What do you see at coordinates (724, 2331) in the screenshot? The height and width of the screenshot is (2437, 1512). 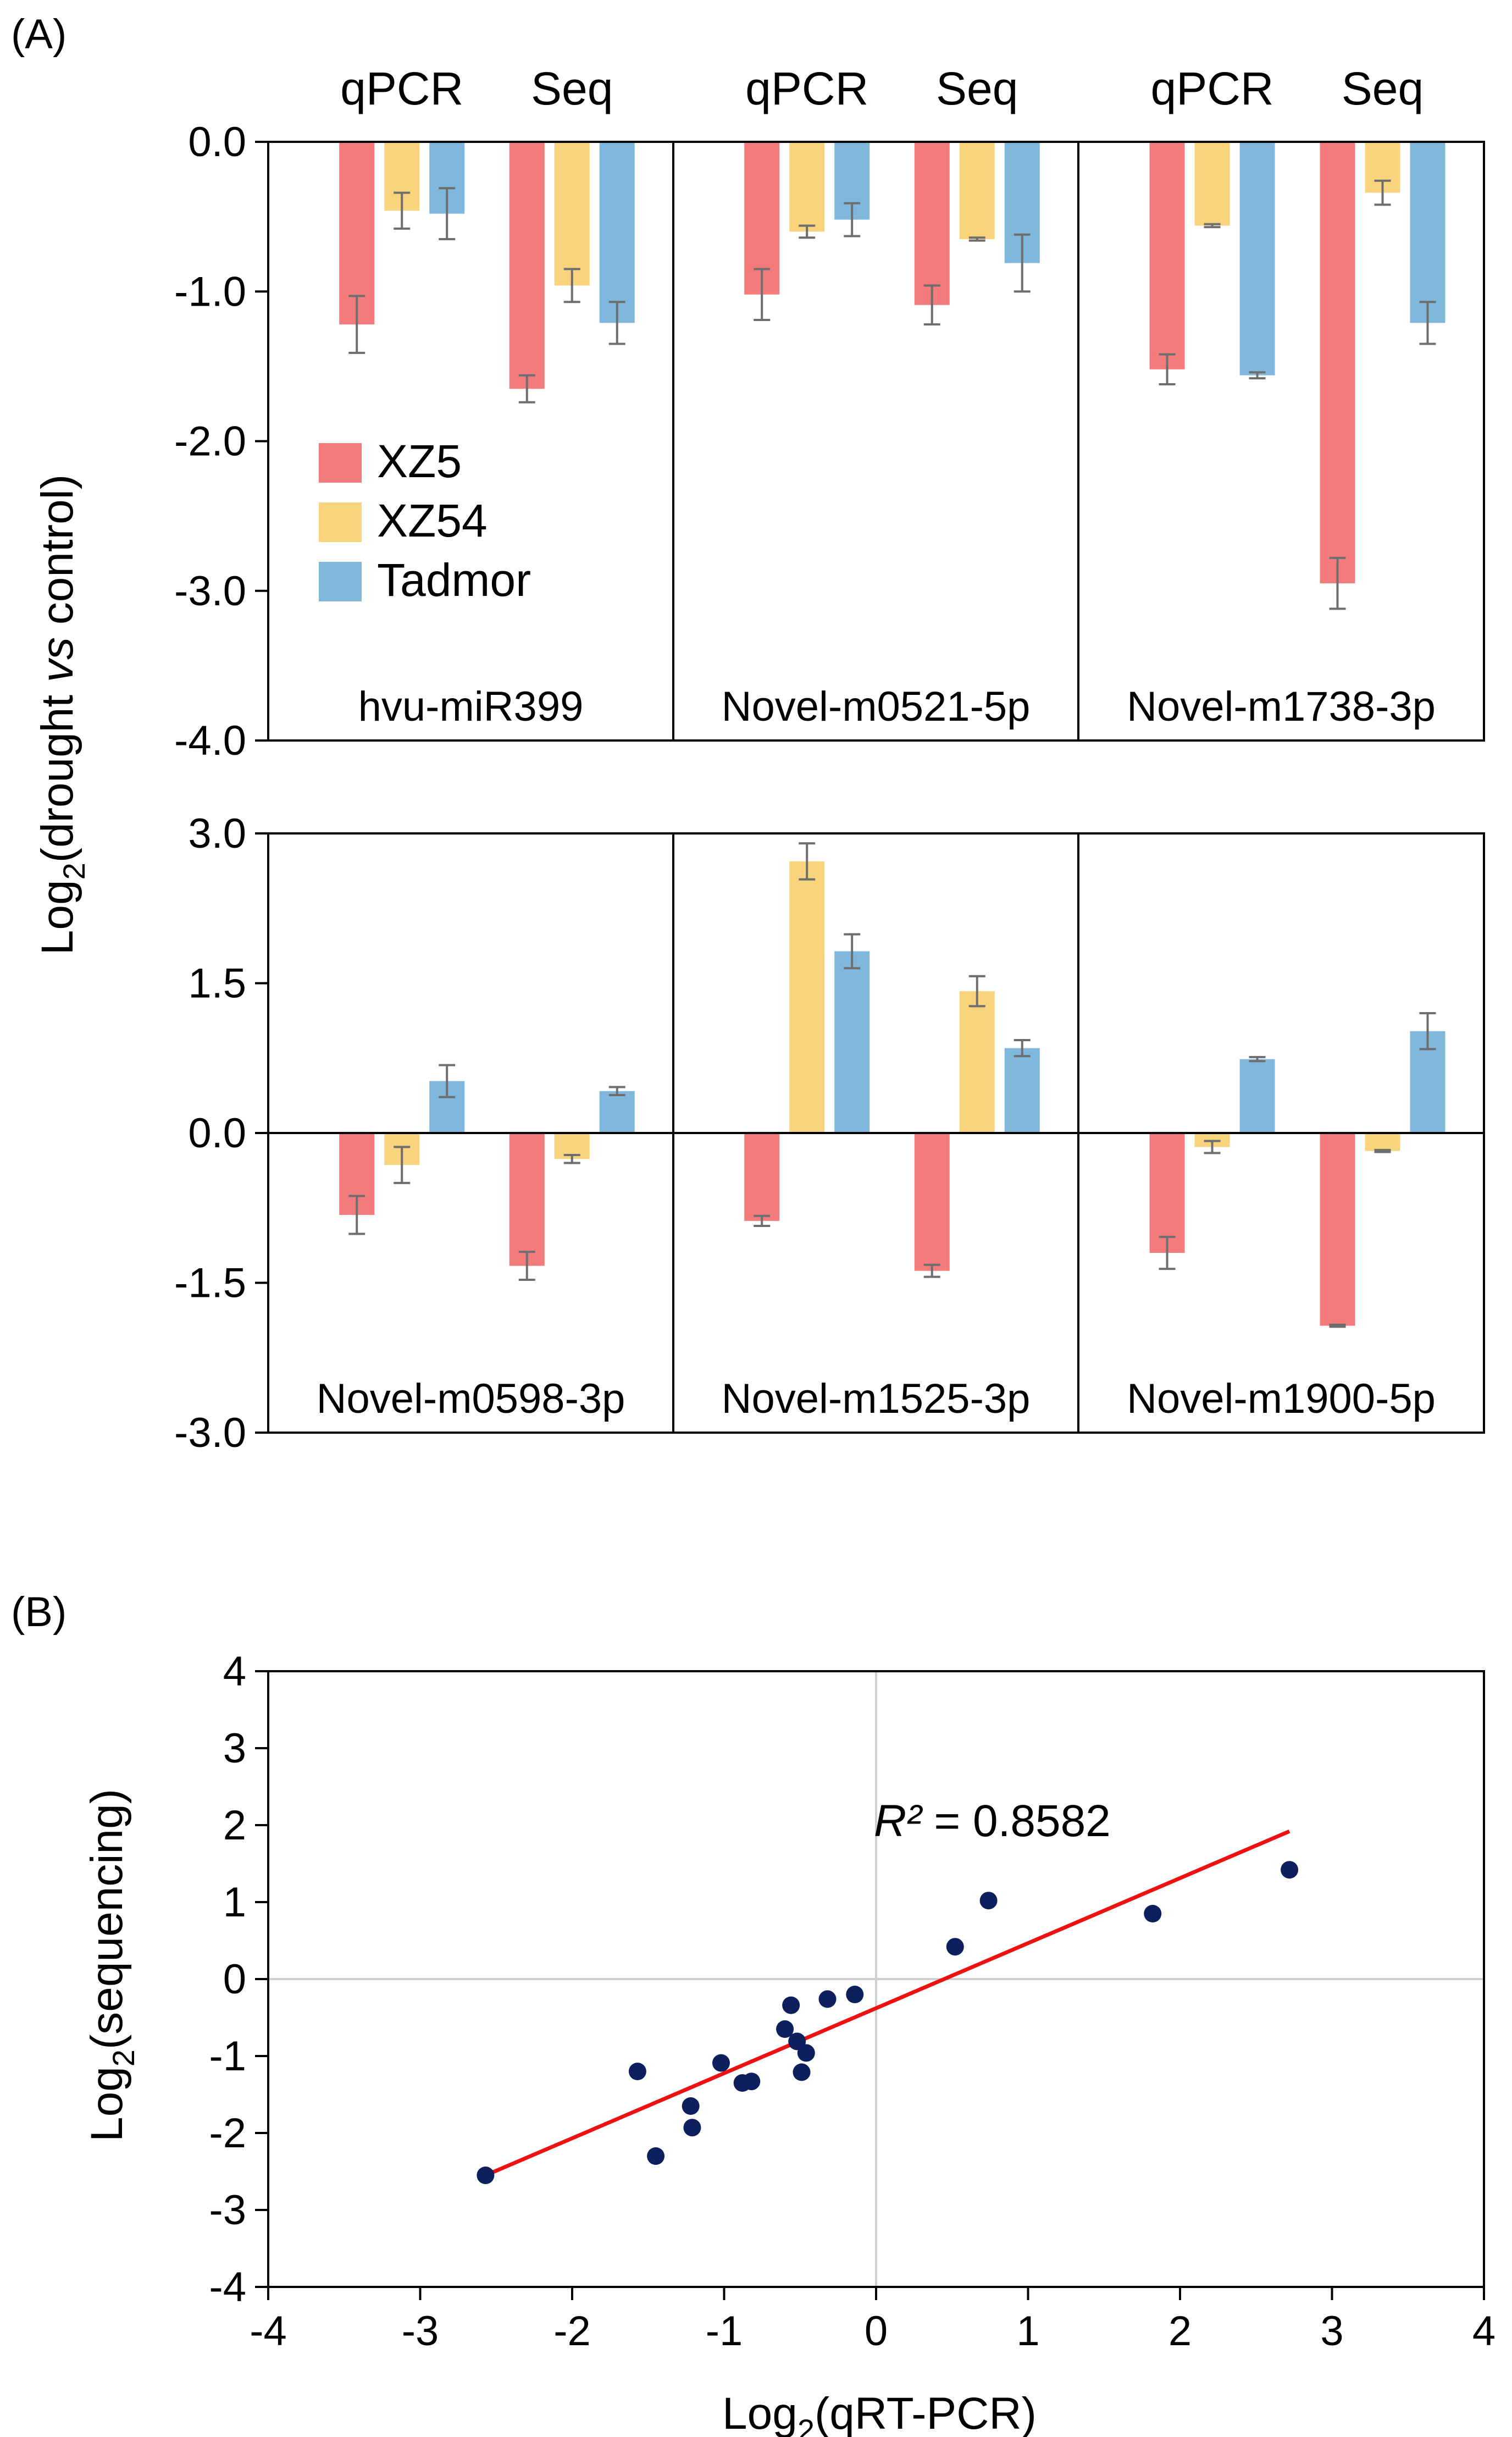 I see `x-tick-label: -1` at bounding box center [724, 2331].